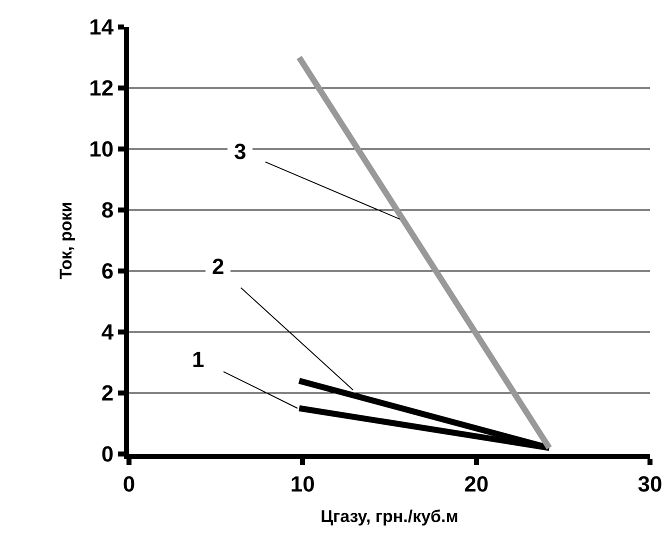  I want to click on x-tick-label: 20, so click(476, 483).